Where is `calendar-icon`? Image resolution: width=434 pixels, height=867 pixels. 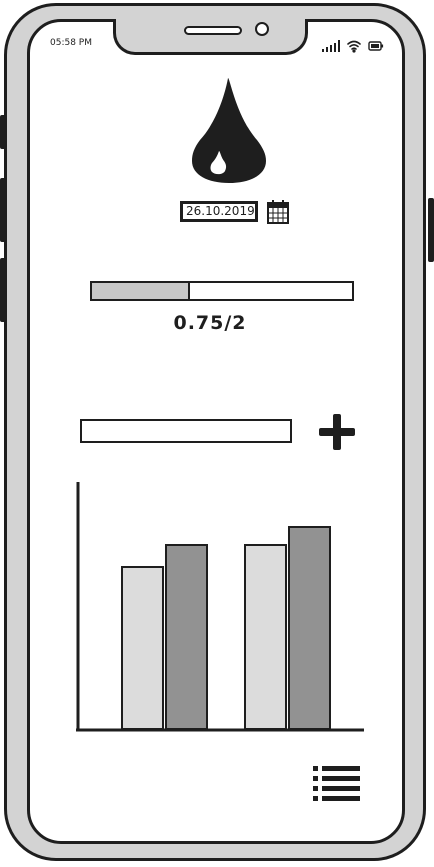 calendar-icon is located at coordinates (278, 212).